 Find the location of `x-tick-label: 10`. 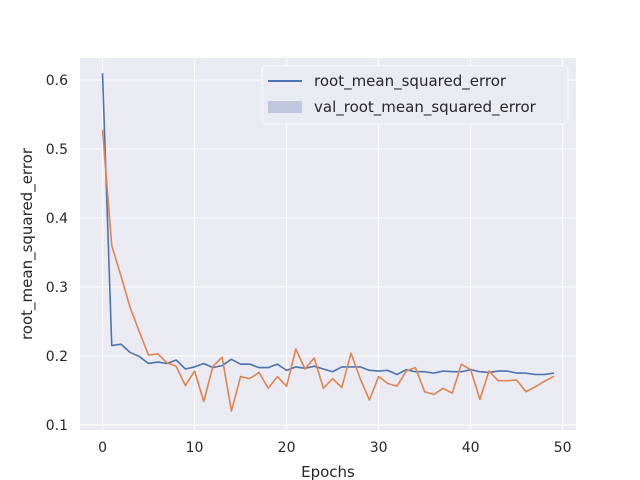

x-tick-label: 10 is located at coordinates (195, 448).